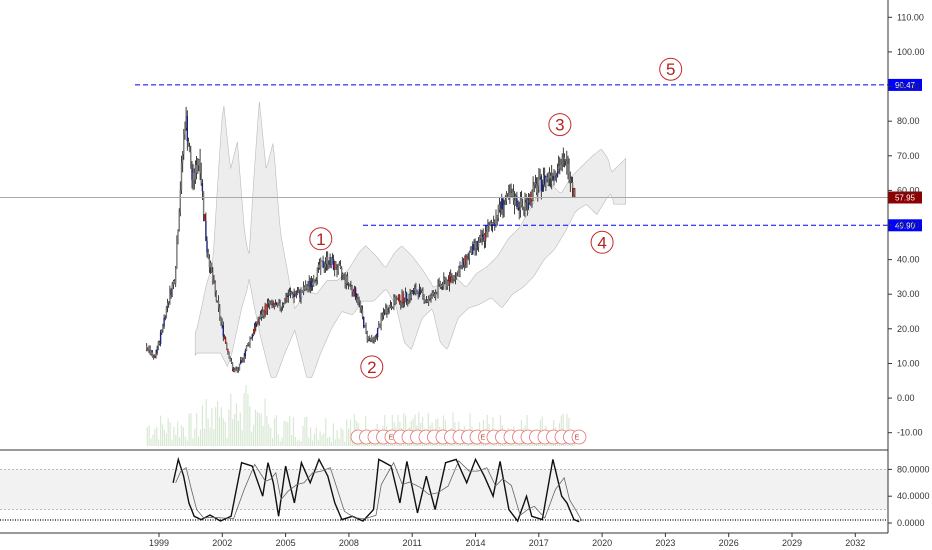 The image size is (932, 550). I want to click on level-label: 49.90, so click(905, 225).